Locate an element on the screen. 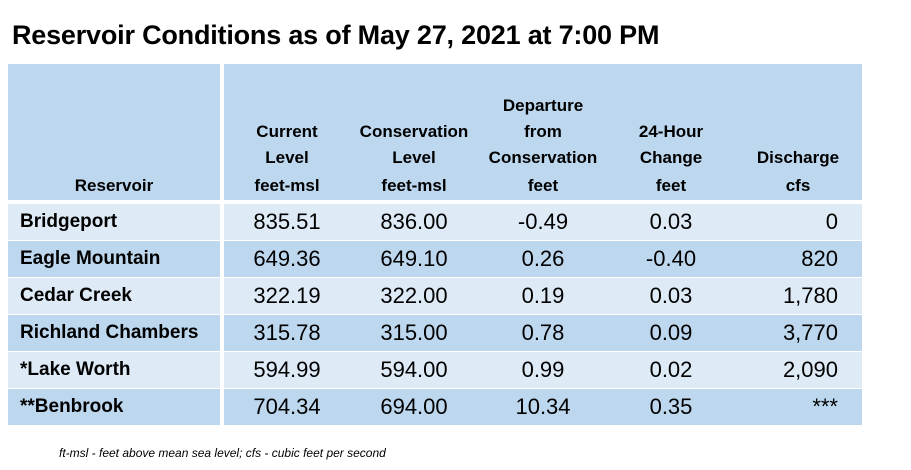 This screenshot has width=911, height=470. table-row: Bridgeport 835.51 836.00 -0.49 0.03 0 is located at coordinates (435, 222).